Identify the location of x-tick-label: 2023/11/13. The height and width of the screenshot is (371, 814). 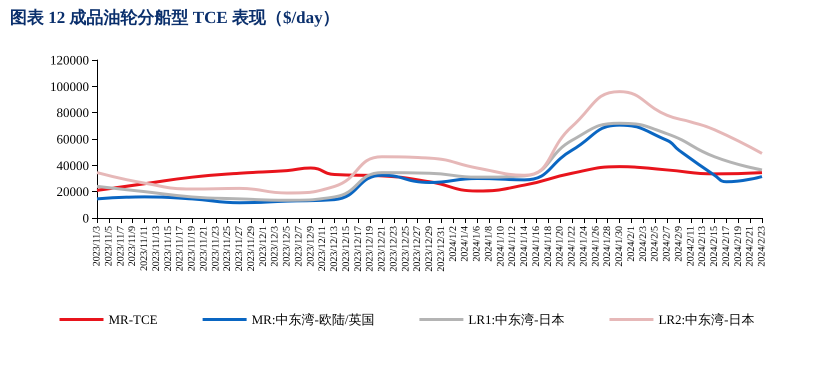
(156, 249).